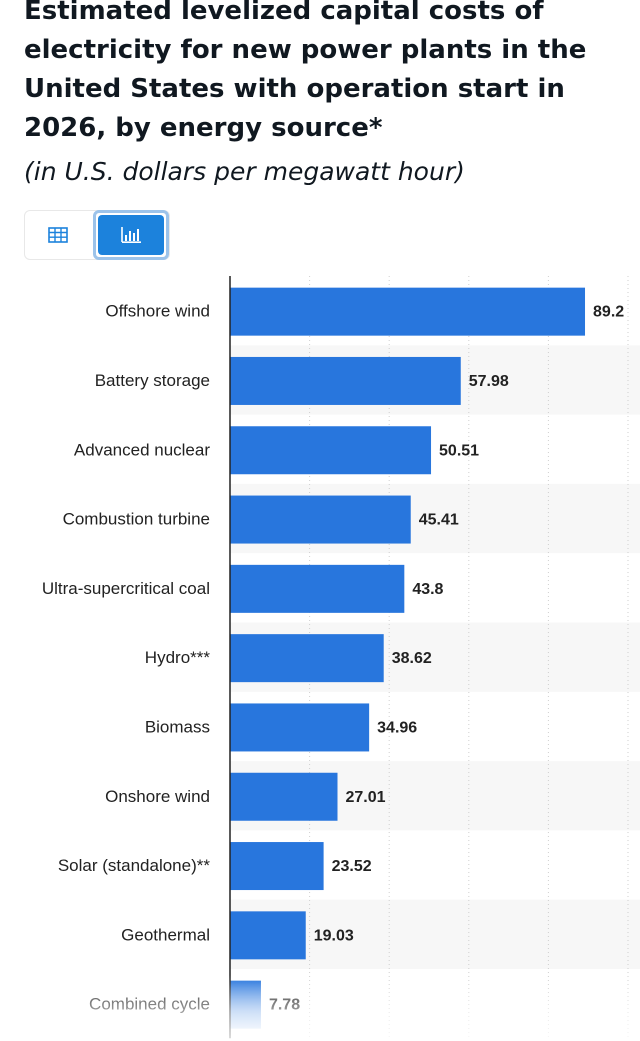 Image resolution: width=640 pixels, height=1041 pixels. Describe the element at coordinates (439, 520) in the screenshot. I see `value-label: 45.41` at that location.